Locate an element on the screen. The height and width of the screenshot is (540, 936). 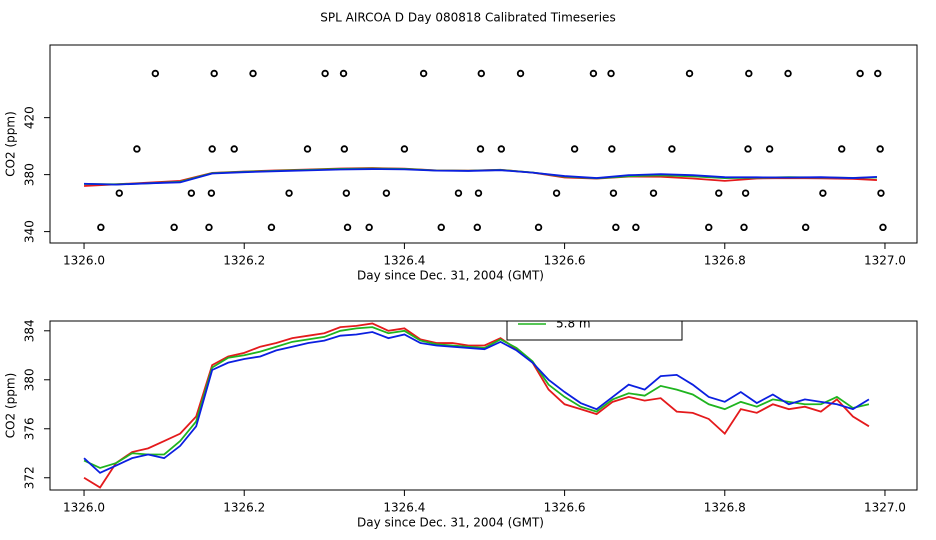
y-tick-label: 376 is located at coordinates (30, 428).